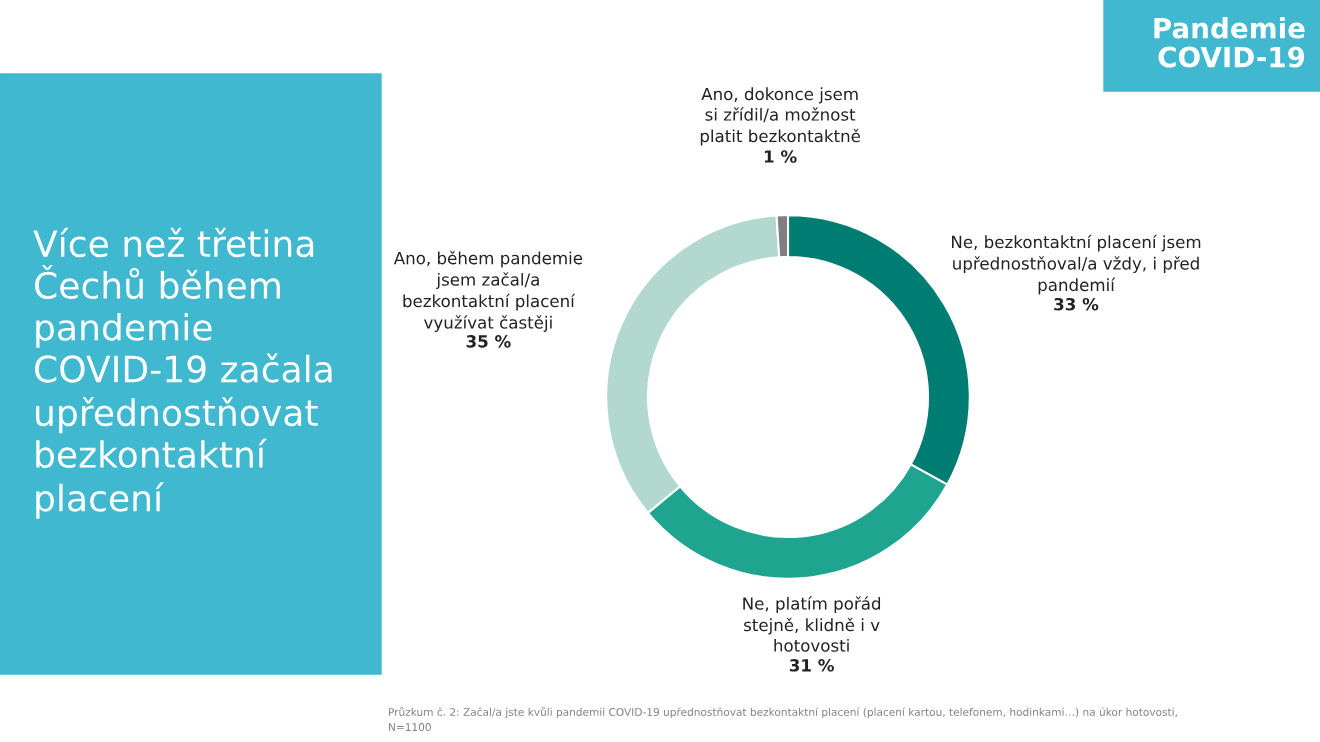 Image resolution: width=1320 pixels, height=742 pixels. I want to click on slice-label: Ano, během pandemie jsem začal/a bezkontaktní placení využívat častěji, so click(488, 291).